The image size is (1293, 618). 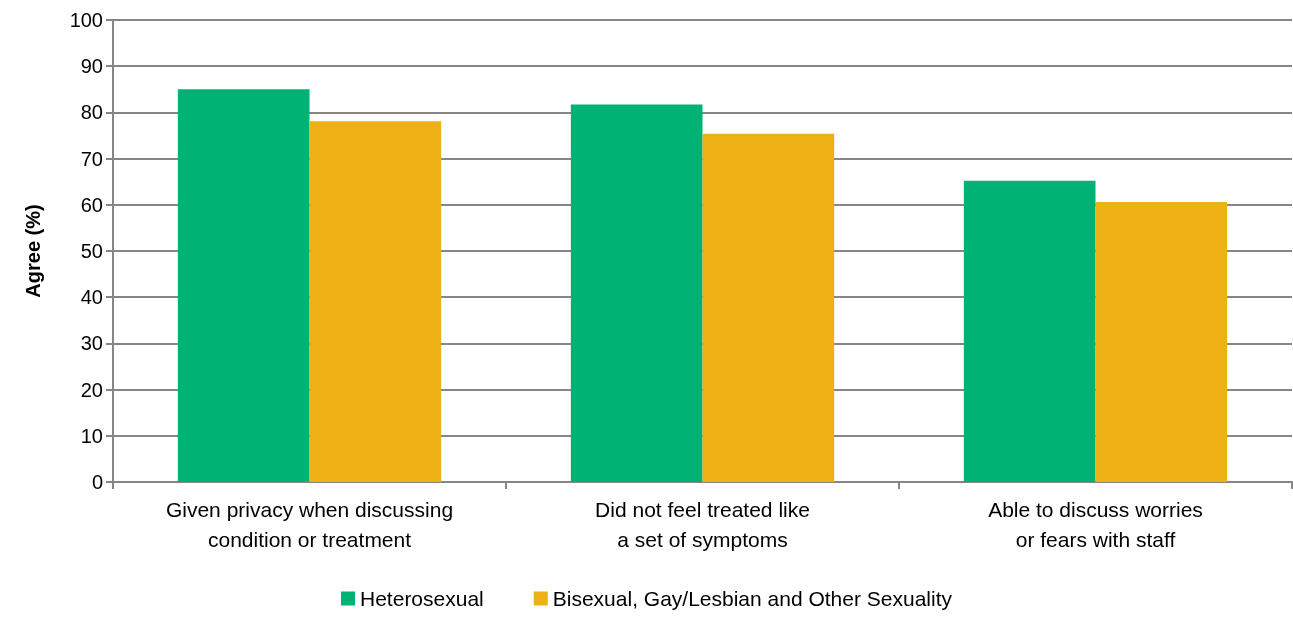 I want to click on y-tick-label: 0, so click(x=97, y=482).